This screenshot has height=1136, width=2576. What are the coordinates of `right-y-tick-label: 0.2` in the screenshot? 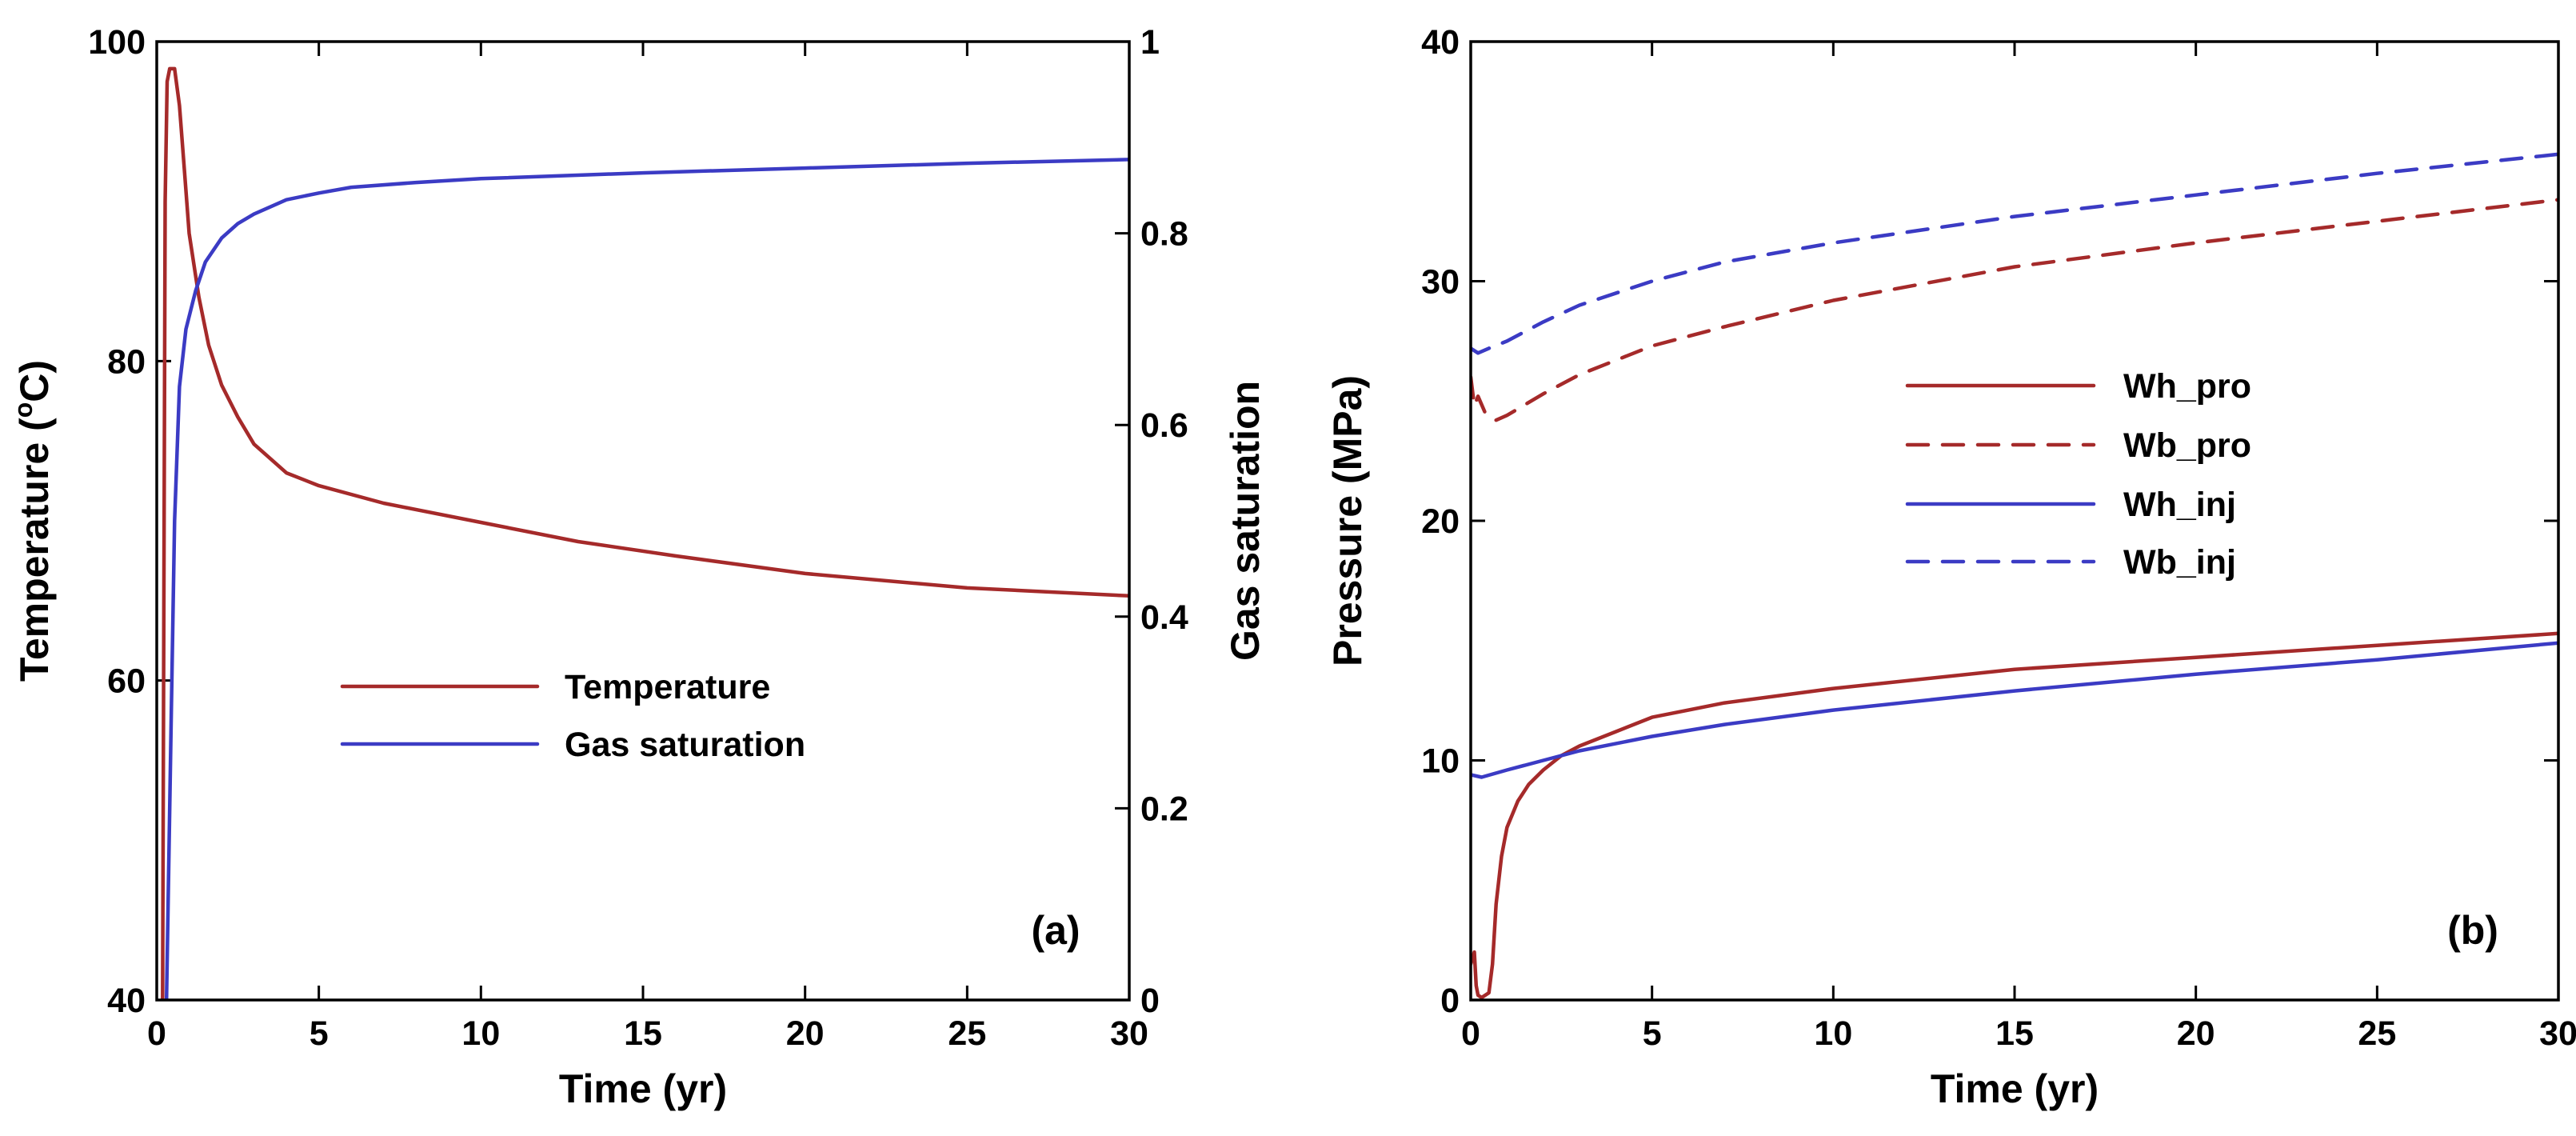 It's located at (1164, 809).